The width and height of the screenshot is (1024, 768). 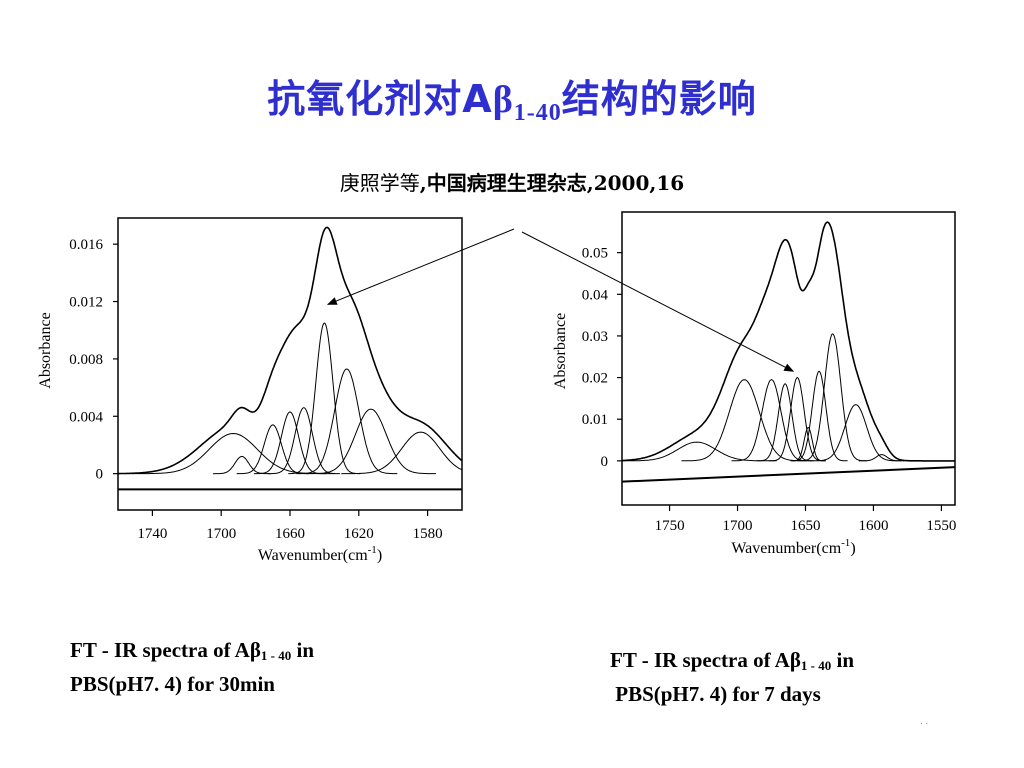 I want to click on chart-frame, so click(x=788, y=358).